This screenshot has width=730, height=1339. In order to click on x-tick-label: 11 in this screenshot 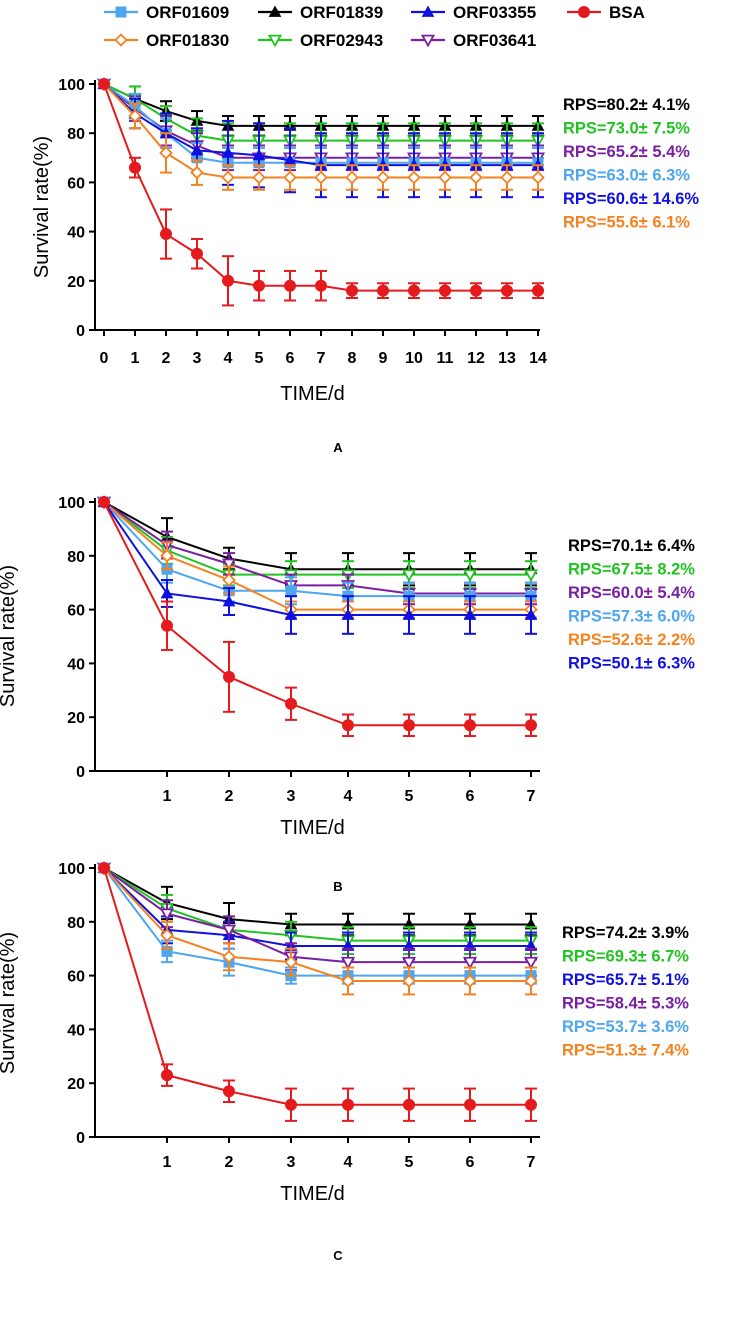, I will do `click(445, 358)`.